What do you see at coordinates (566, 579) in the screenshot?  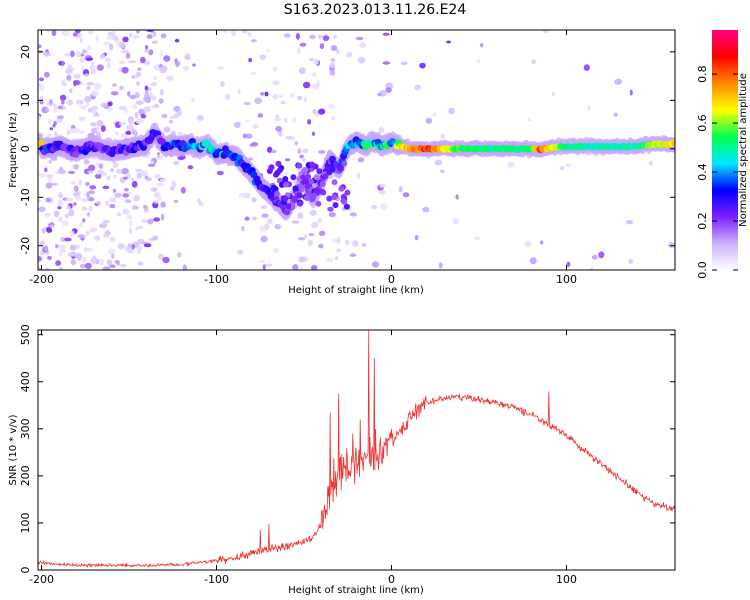 I see `snr-x-tick-label: 100` at bounding box center [566, 579].